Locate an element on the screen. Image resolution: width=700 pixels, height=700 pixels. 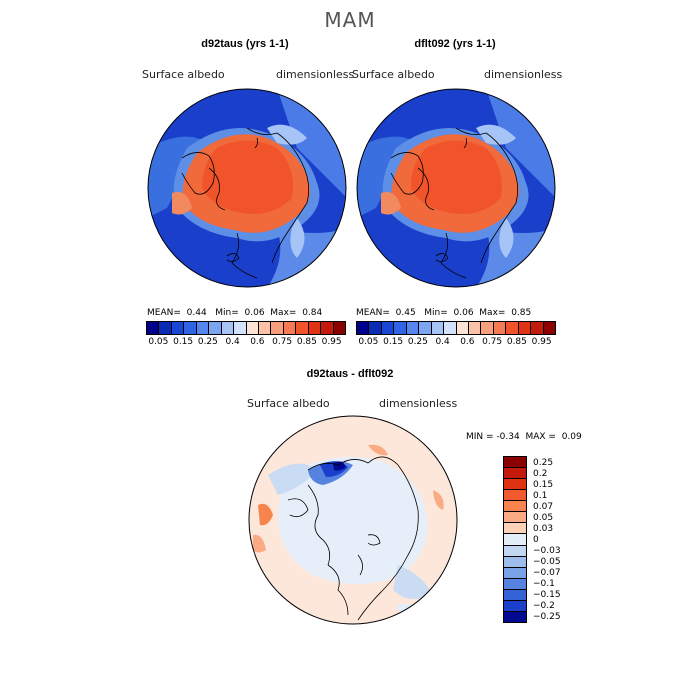
panel2-max-label: Max= is located at coordinates (492, 313).